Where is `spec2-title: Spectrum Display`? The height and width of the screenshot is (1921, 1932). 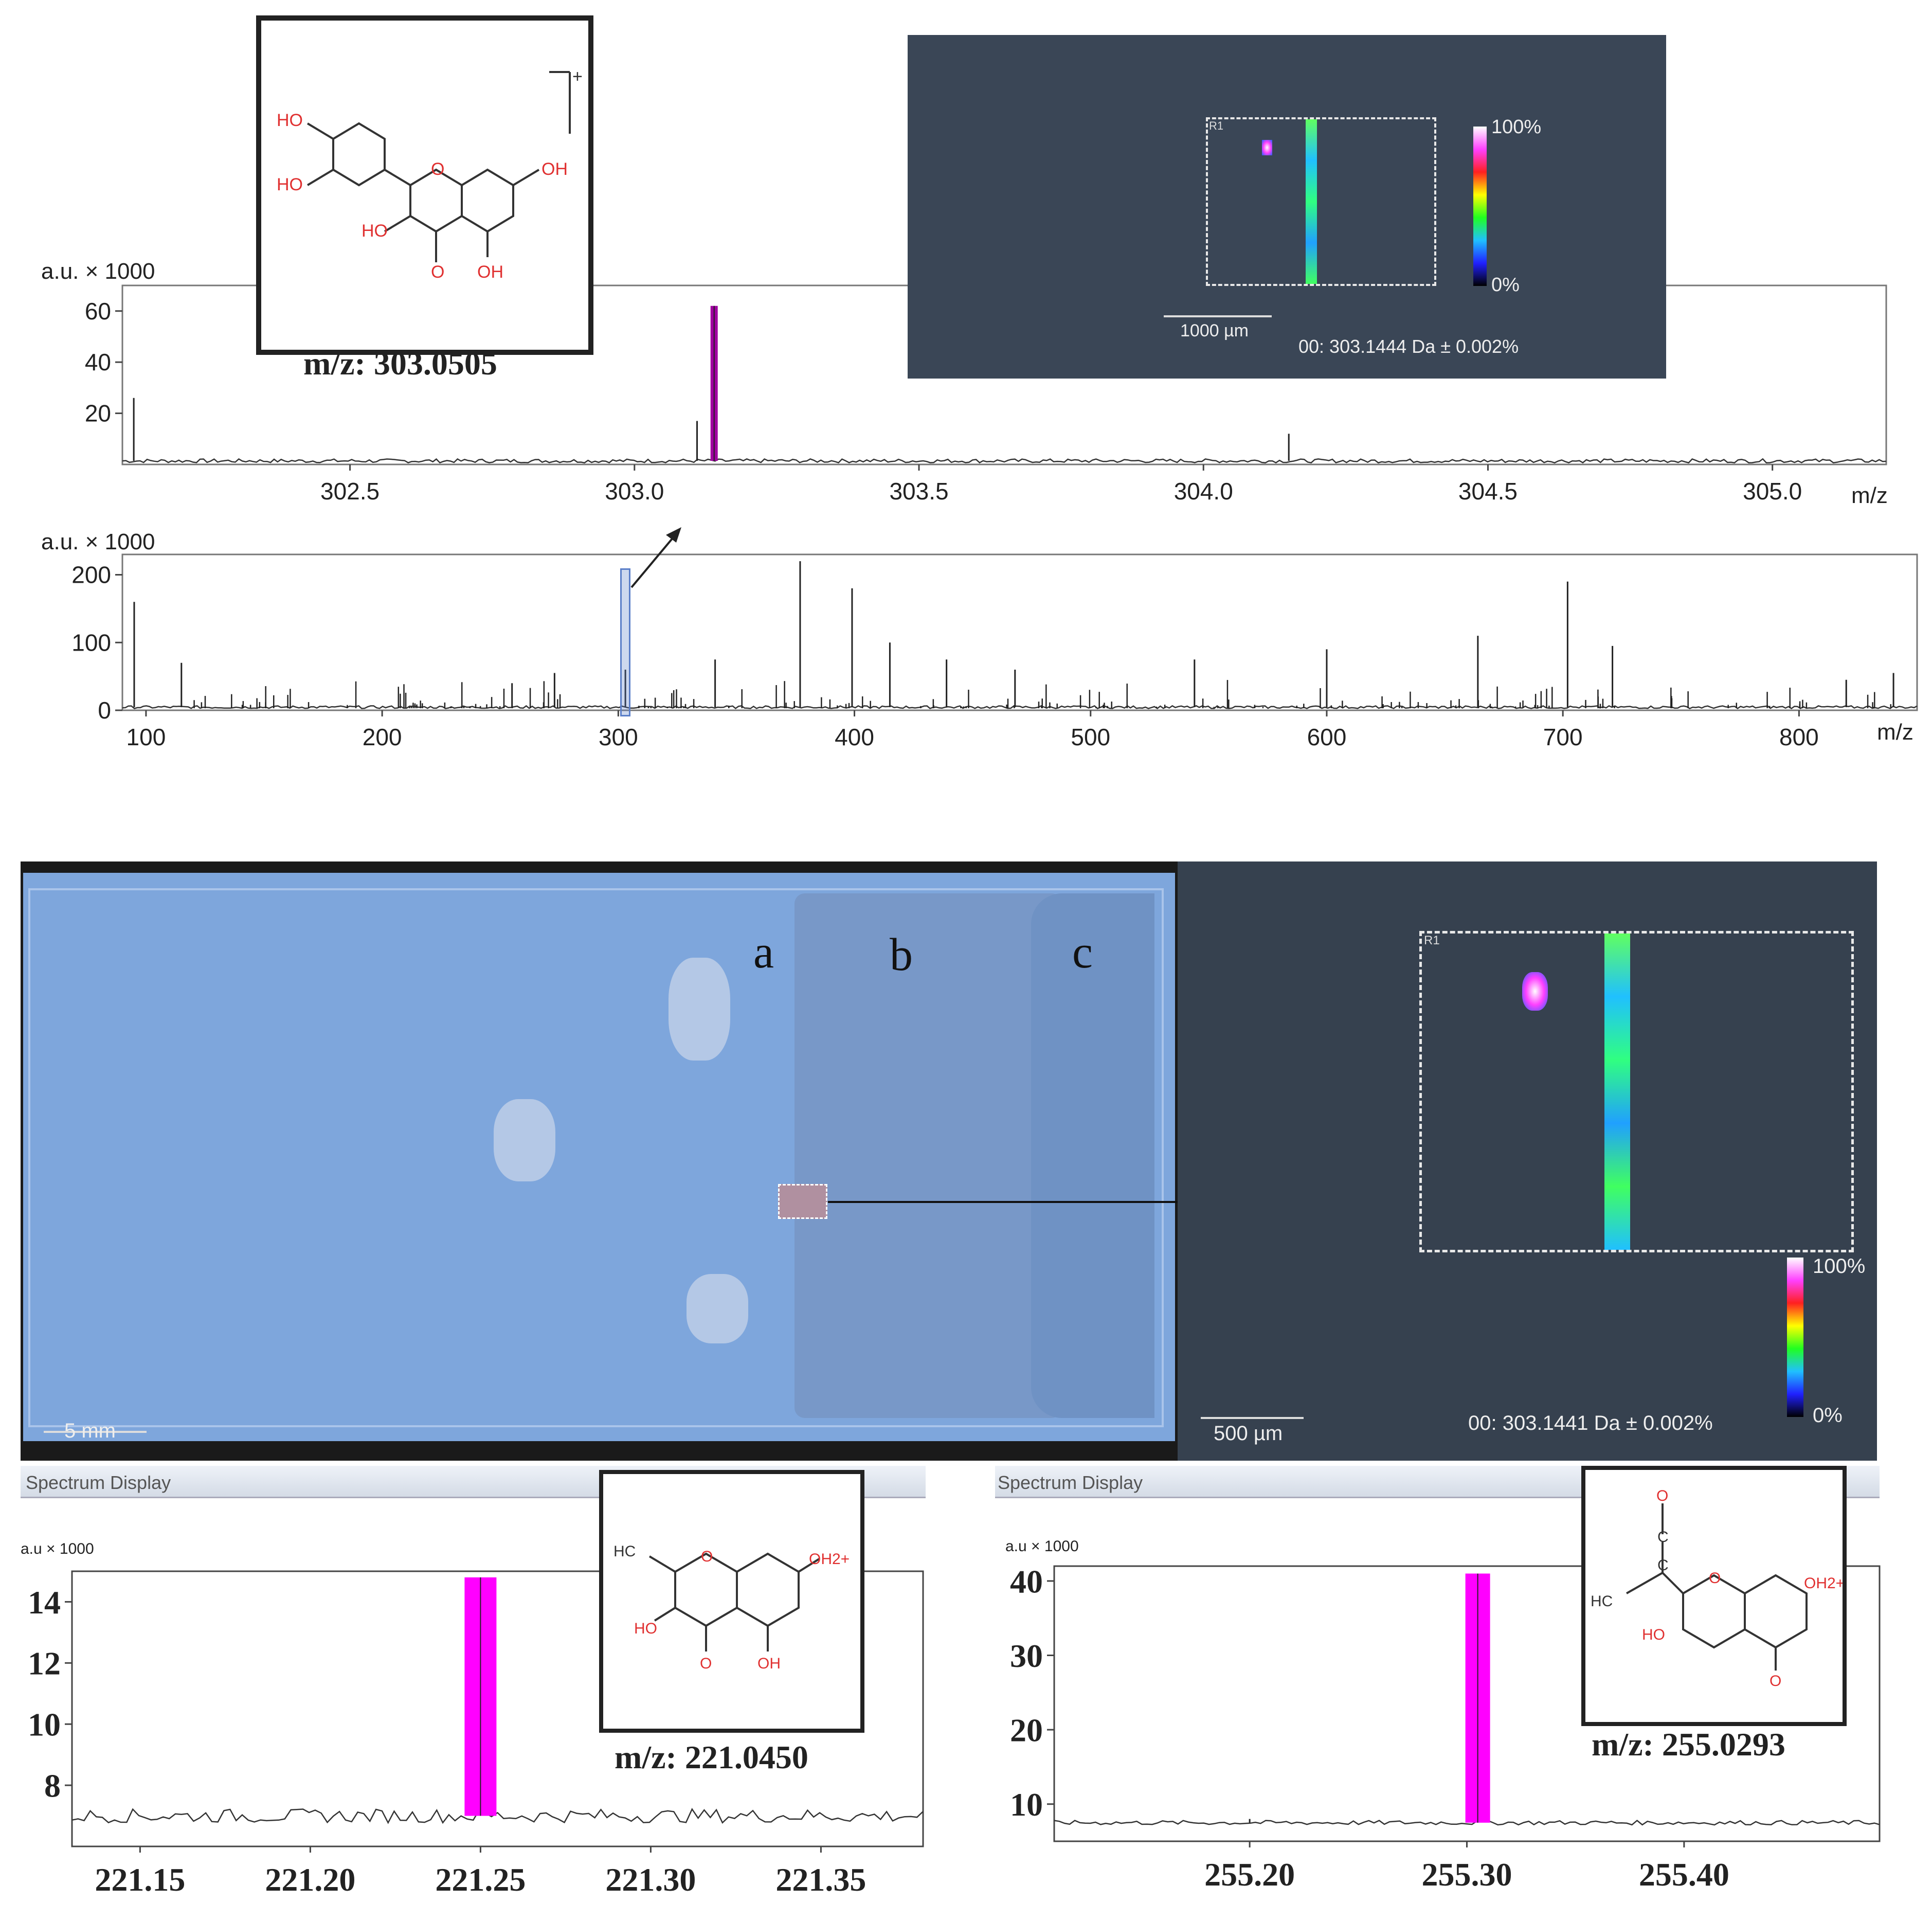 spec2-title: Spectrum Display is located at coordinates (1070, 1482).